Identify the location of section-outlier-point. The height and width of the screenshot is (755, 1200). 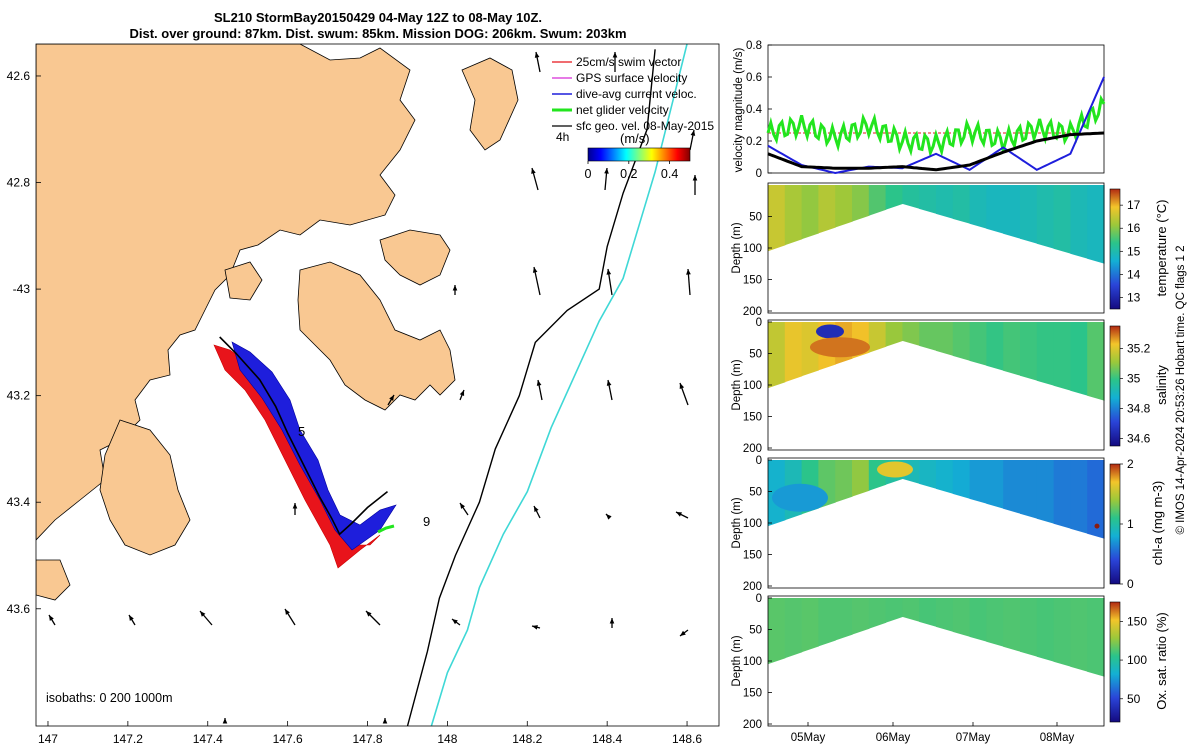
(1097, 526).